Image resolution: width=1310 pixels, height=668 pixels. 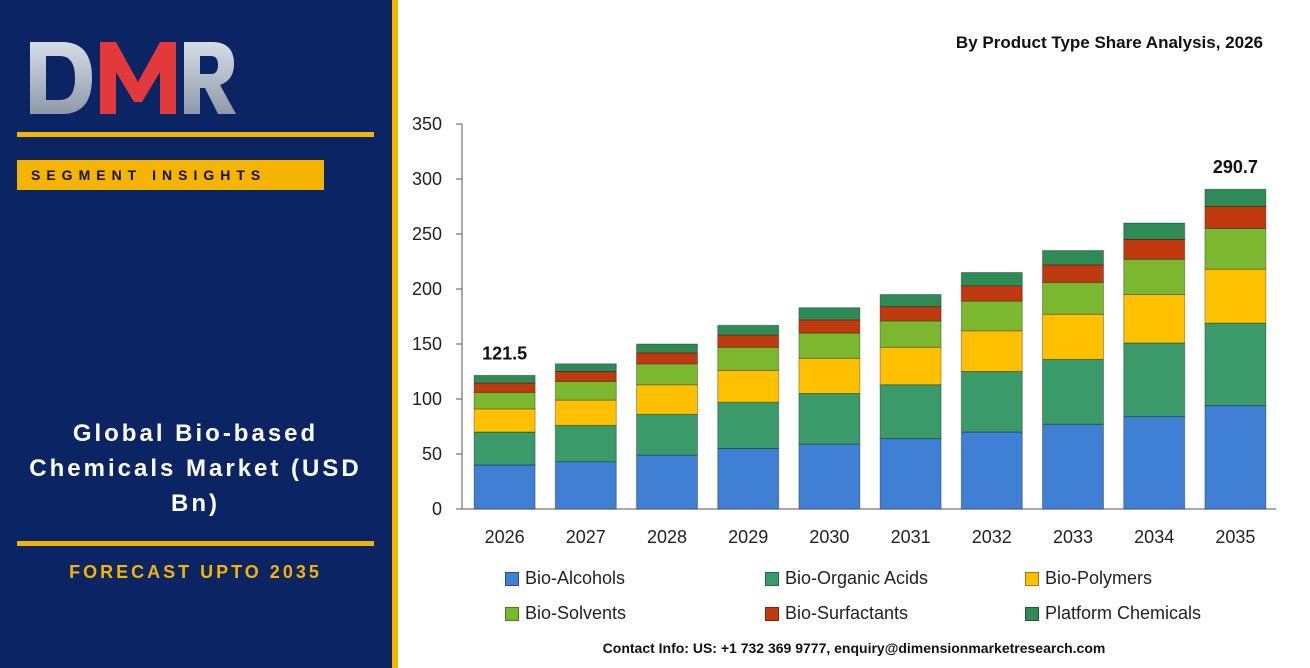 I want to click on y-tick-label: 300, so click(x=427, y=179).